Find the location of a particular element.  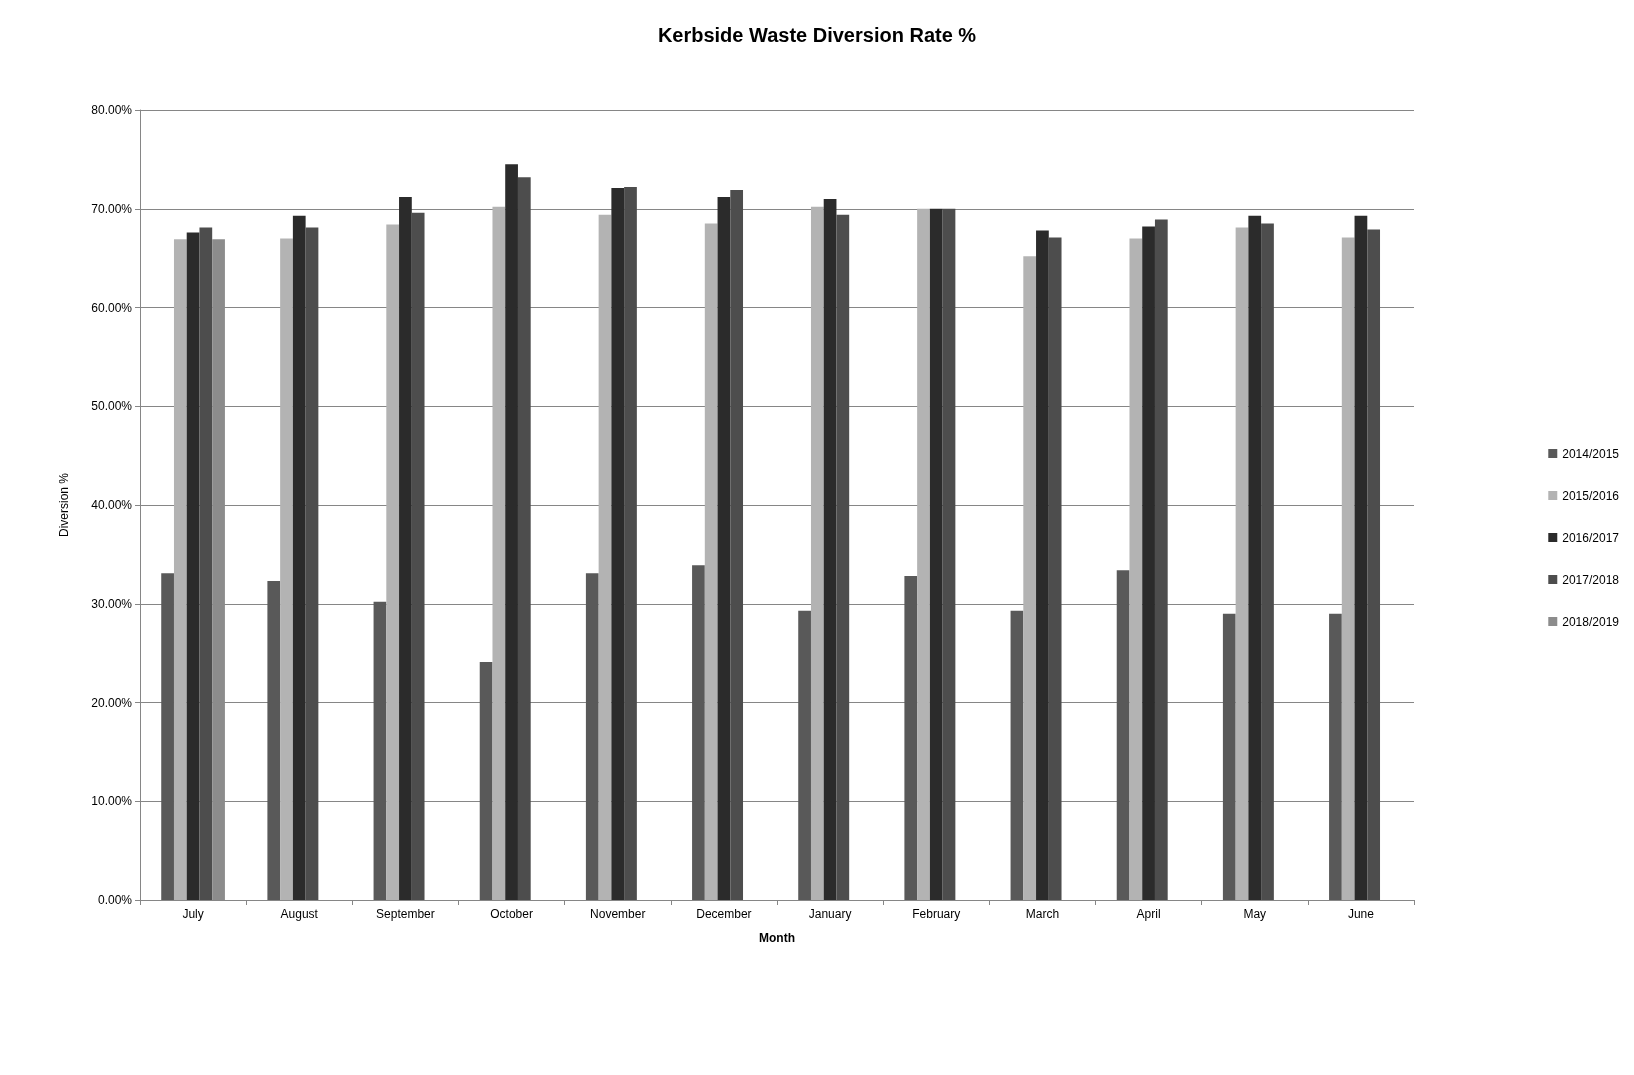

y-tick-label: 70.00% is located at coordinates (112, 208).